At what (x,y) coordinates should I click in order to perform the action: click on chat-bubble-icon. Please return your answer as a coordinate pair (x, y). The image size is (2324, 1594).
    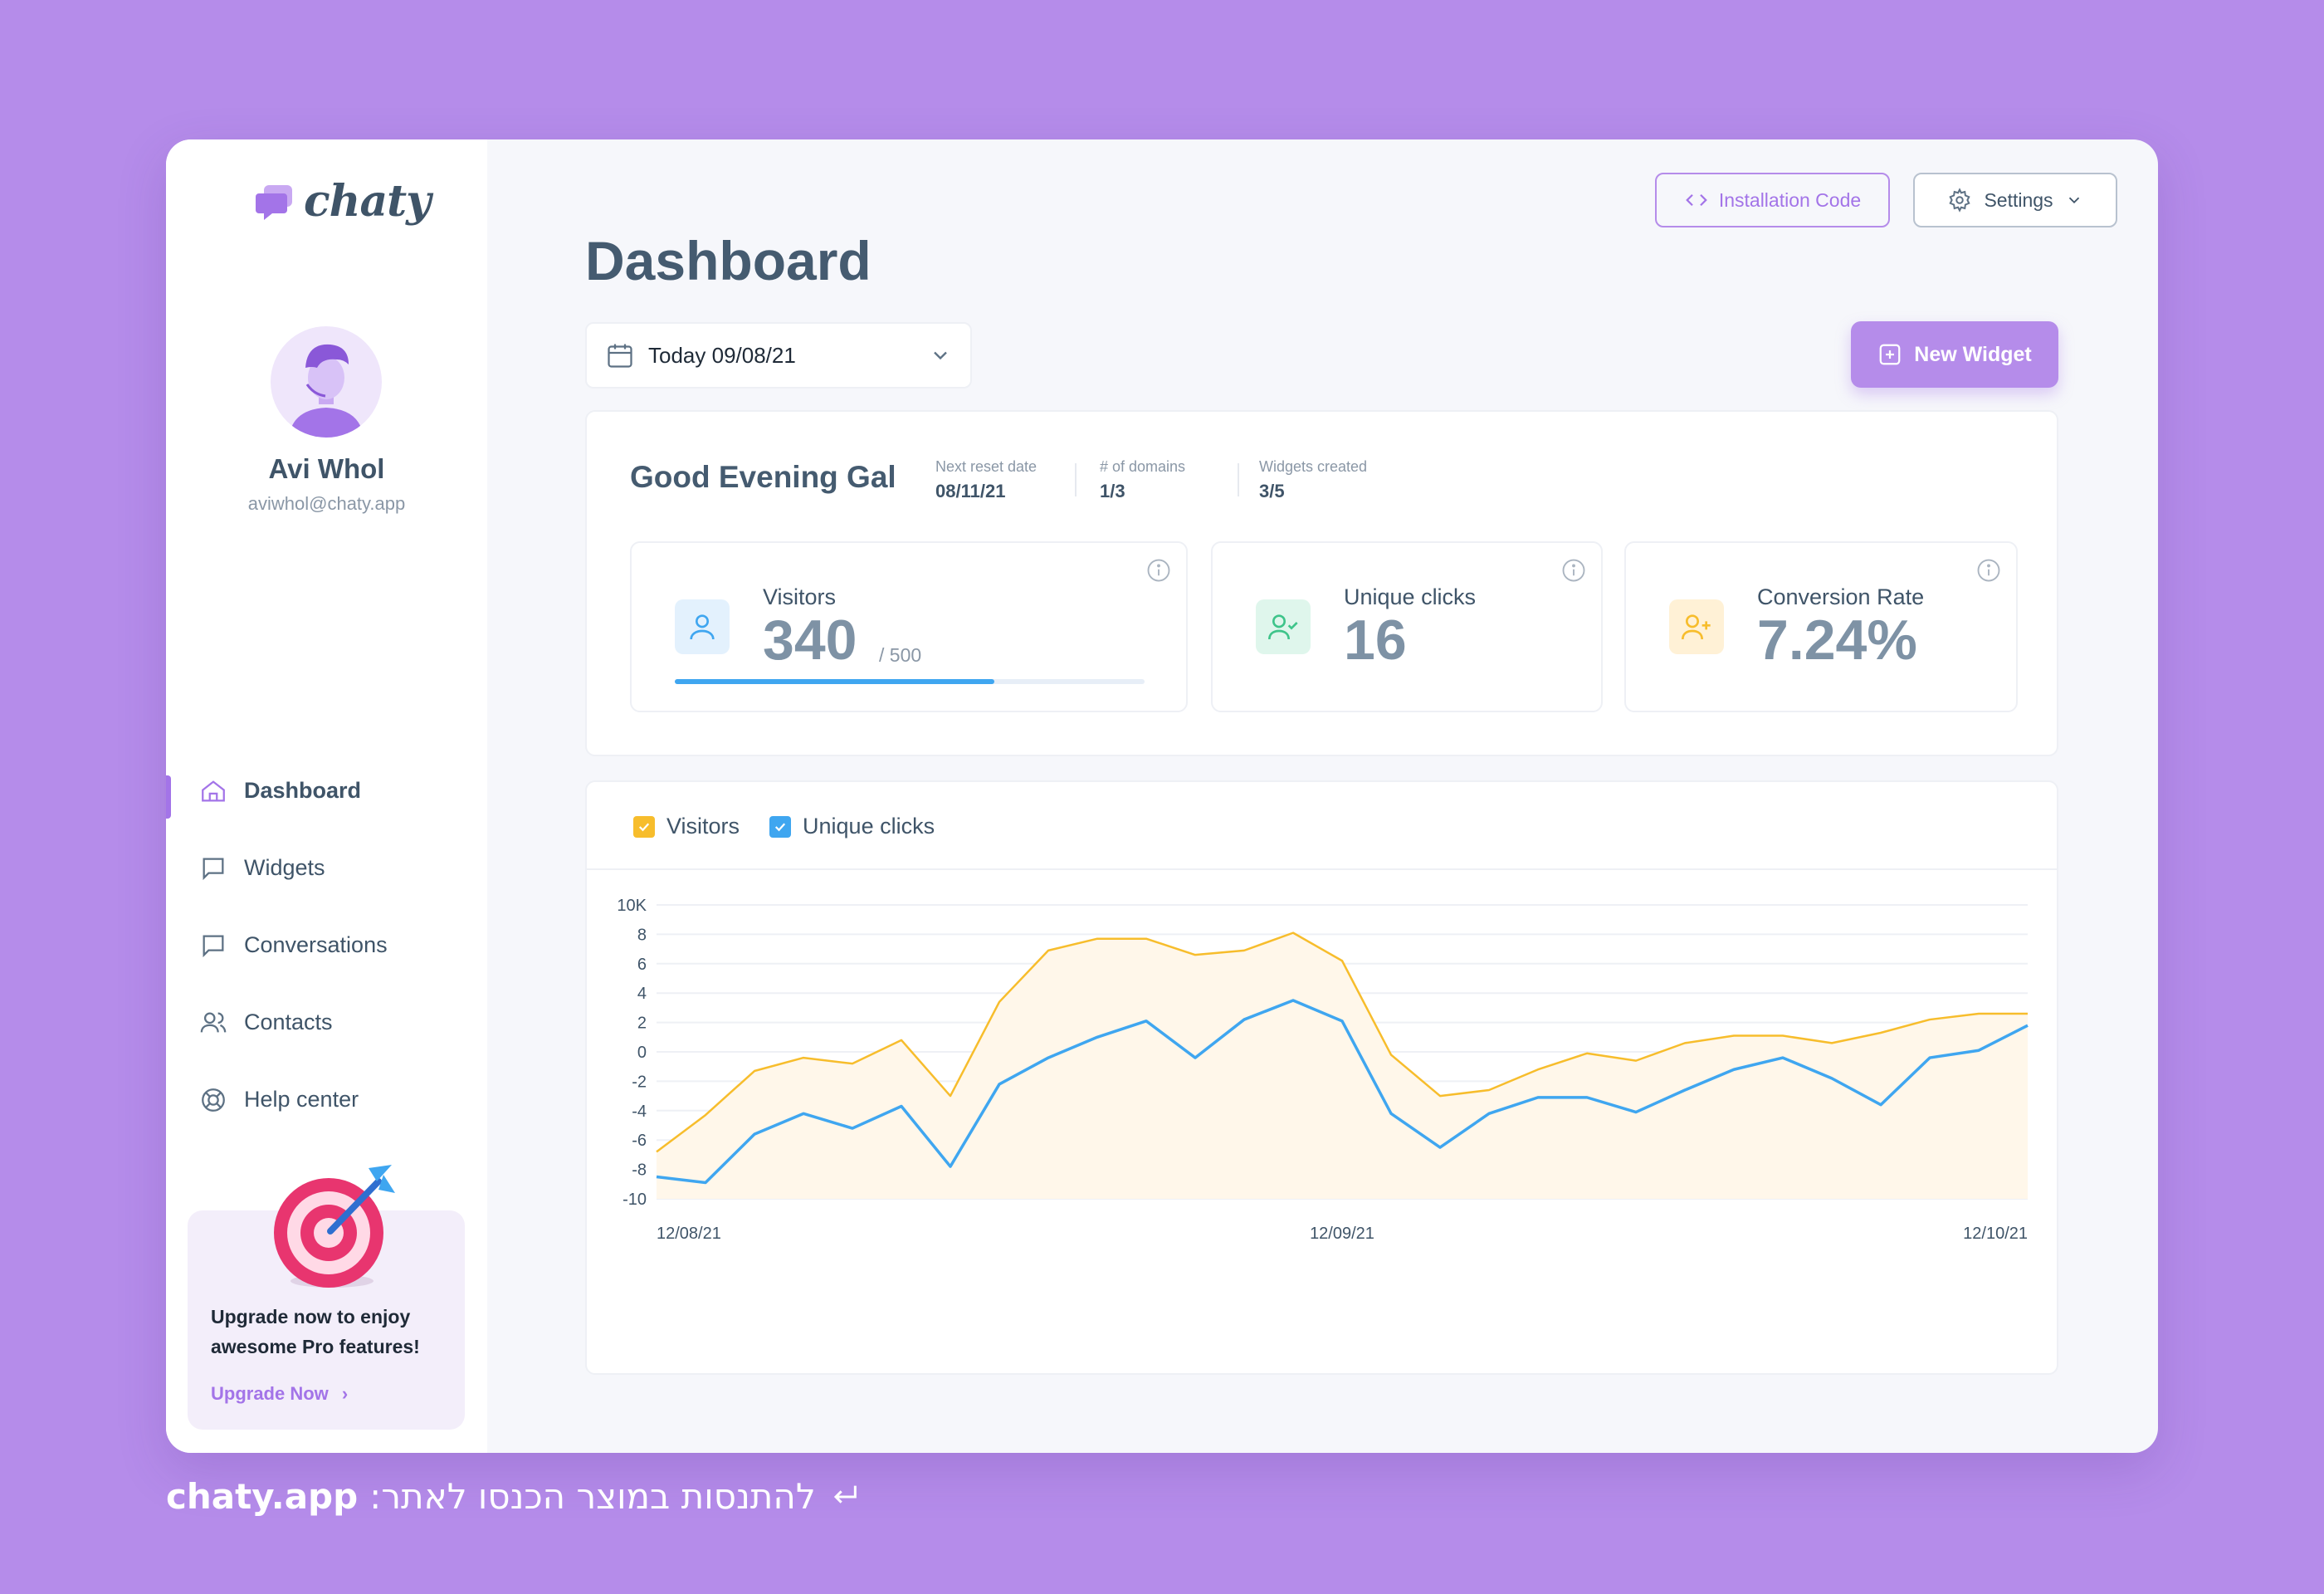
    Looking at the image, I should click on (274, 202).